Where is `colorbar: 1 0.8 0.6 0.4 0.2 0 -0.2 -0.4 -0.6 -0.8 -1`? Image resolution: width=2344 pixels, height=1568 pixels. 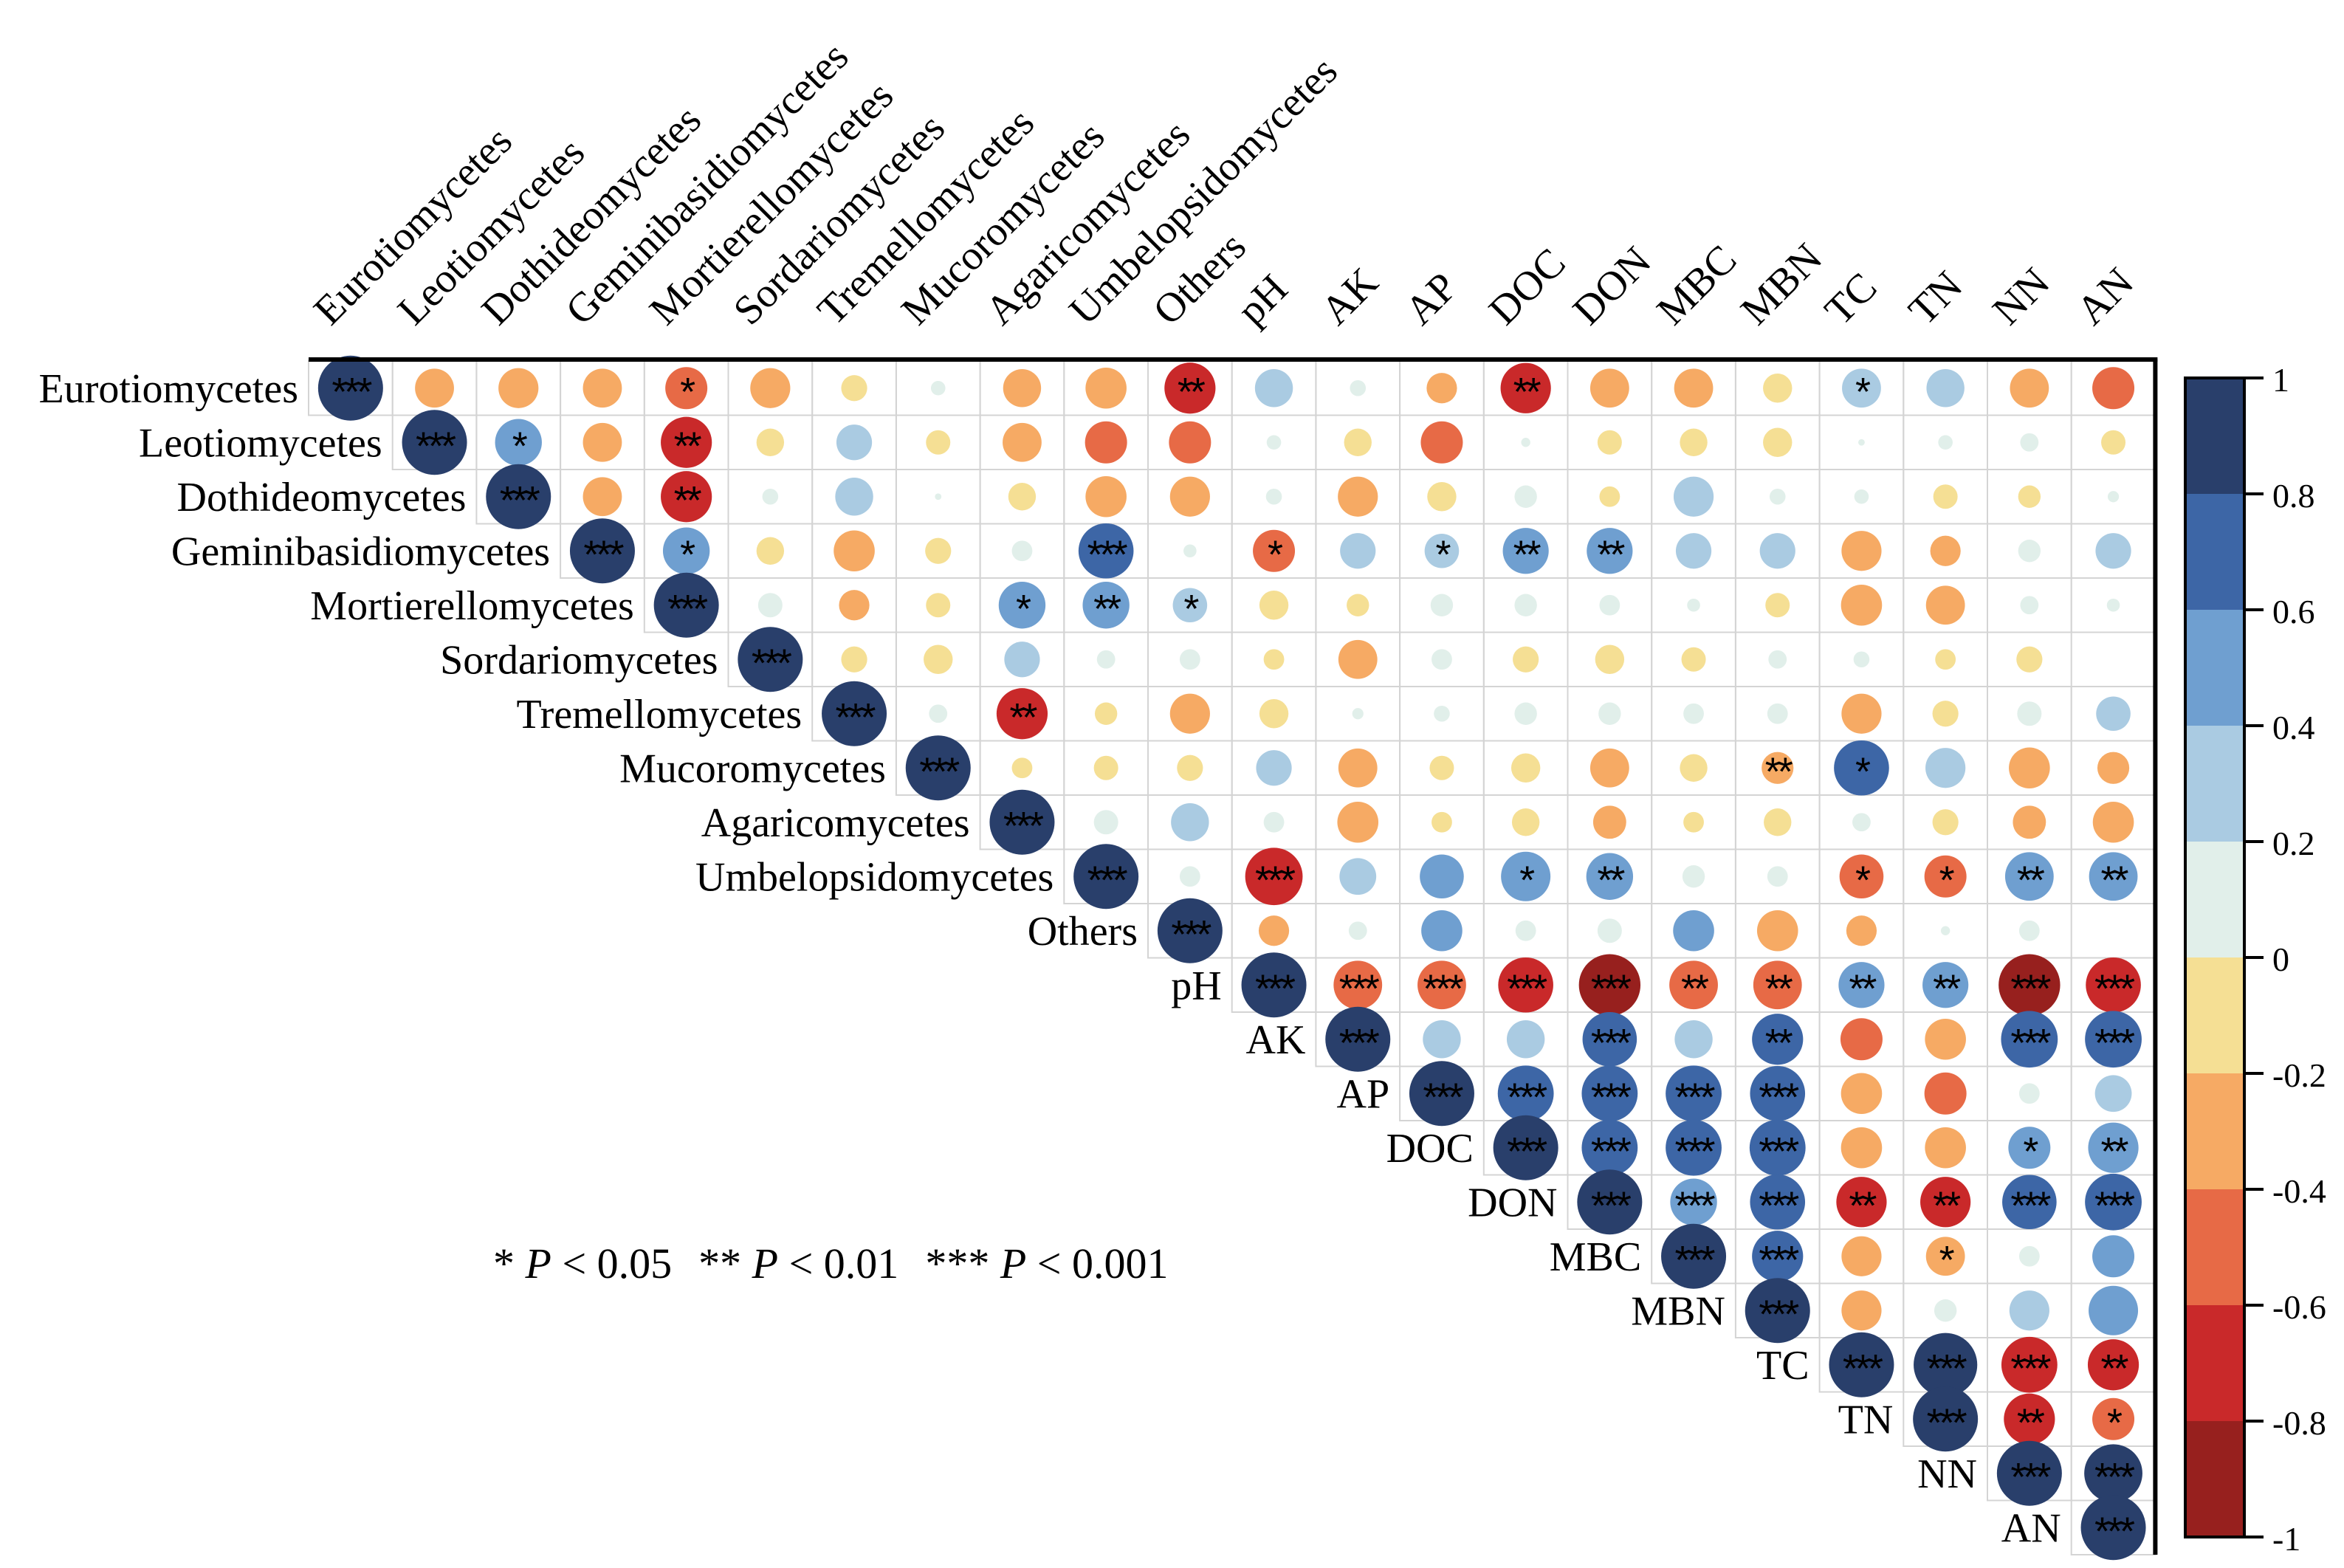 colorbar: 1 0.8 0.6 0.4 0.2 0 -0.2 -0.4 -0.6 -0.8 -1 is located at coordinates (2255, 960).